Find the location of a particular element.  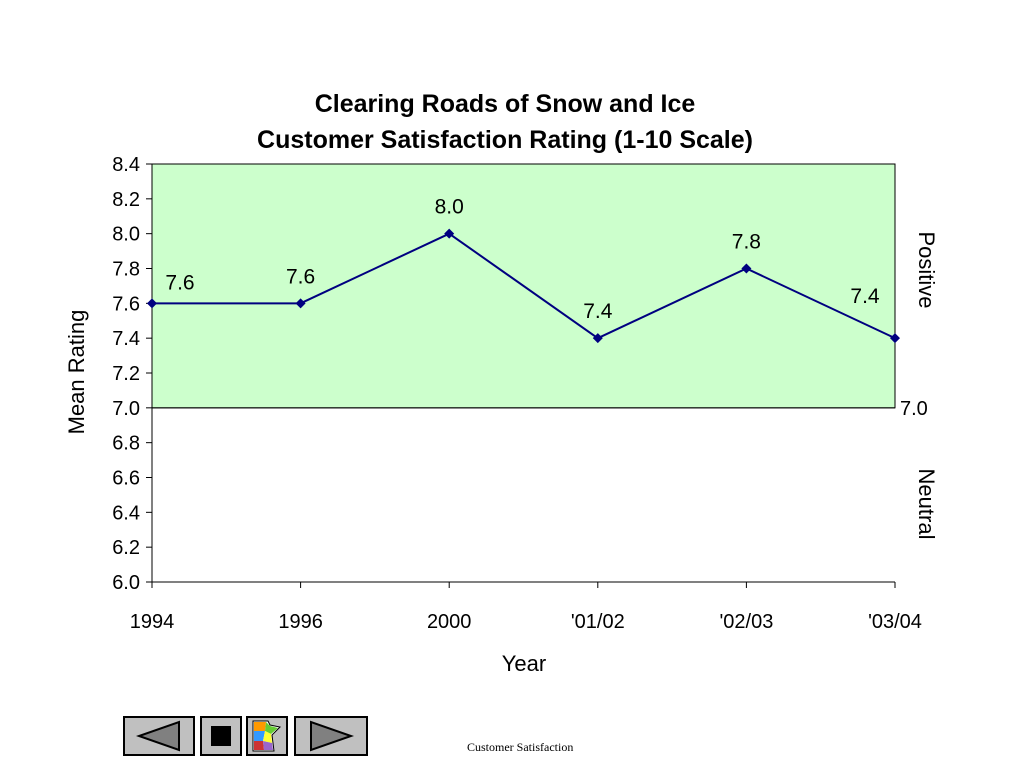

y-tick-label: 7.6 is located at coordinates (126, 304).